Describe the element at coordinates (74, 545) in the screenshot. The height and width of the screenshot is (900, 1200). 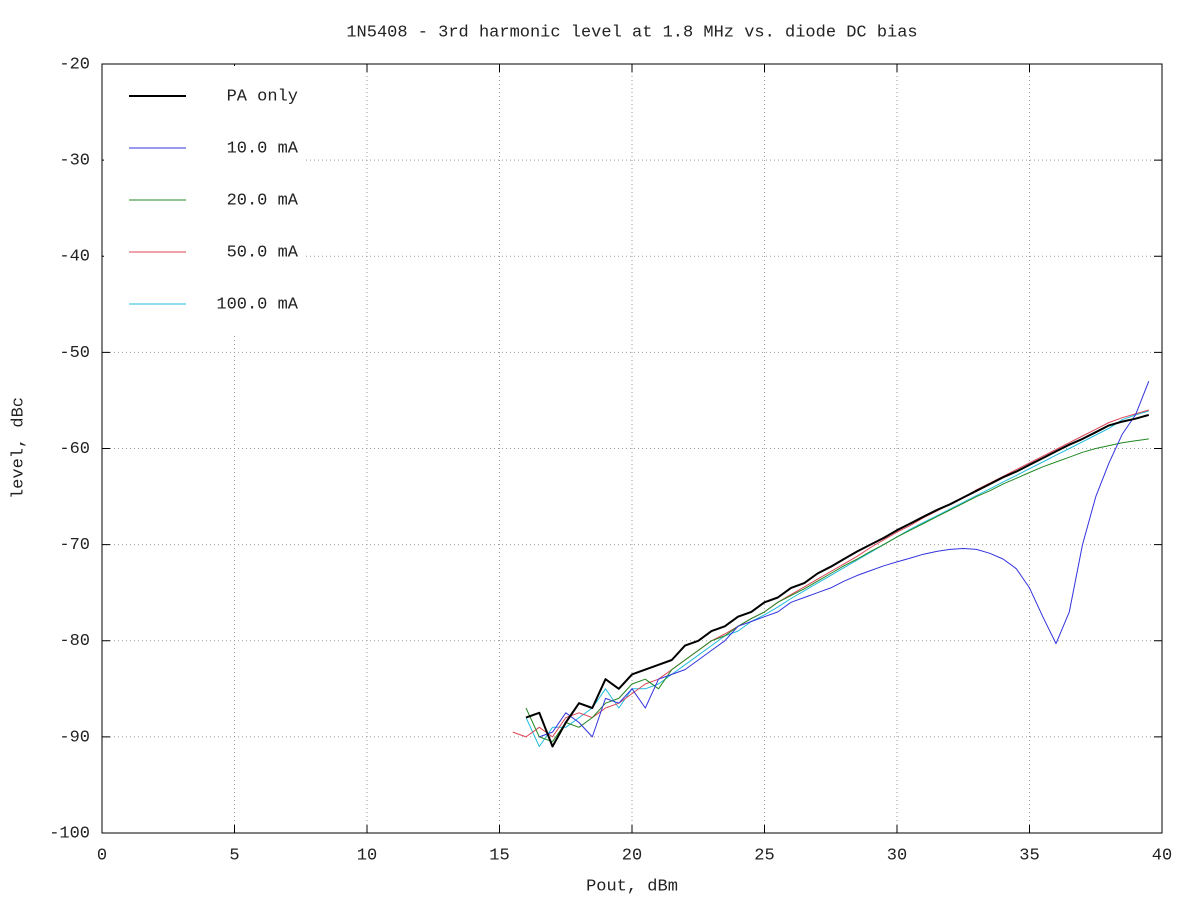
I see `y-tick-label: -70` at that location.